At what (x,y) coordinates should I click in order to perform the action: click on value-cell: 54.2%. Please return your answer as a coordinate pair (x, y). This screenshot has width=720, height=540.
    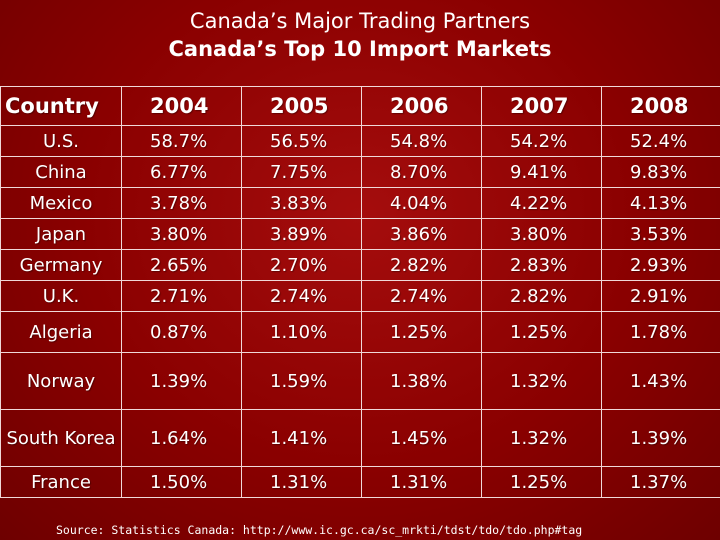
    Looking at the image, I should click on (541, 141).